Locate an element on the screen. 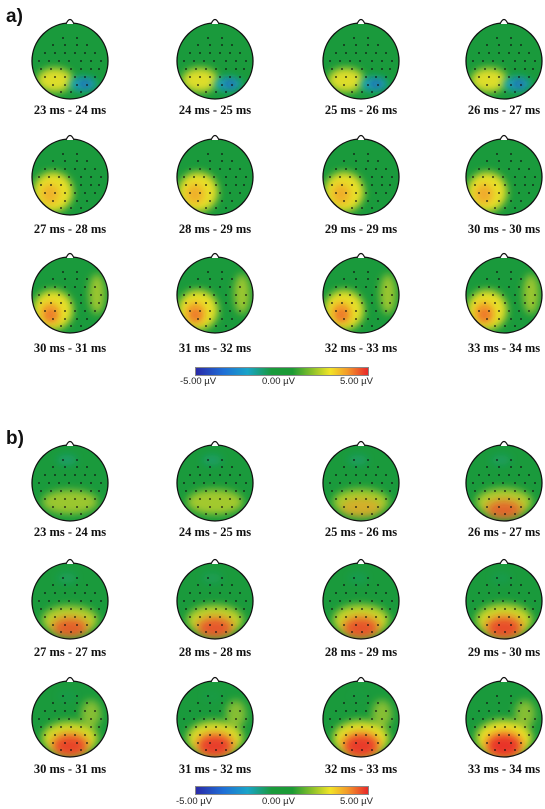 The image size is (545, 809). time-window-label: 28 ms - 28 ms is located at coordinates (215, 652).